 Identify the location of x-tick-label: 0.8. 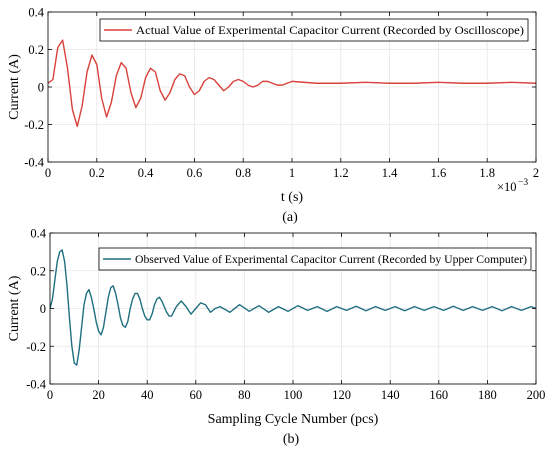
(243, 173).